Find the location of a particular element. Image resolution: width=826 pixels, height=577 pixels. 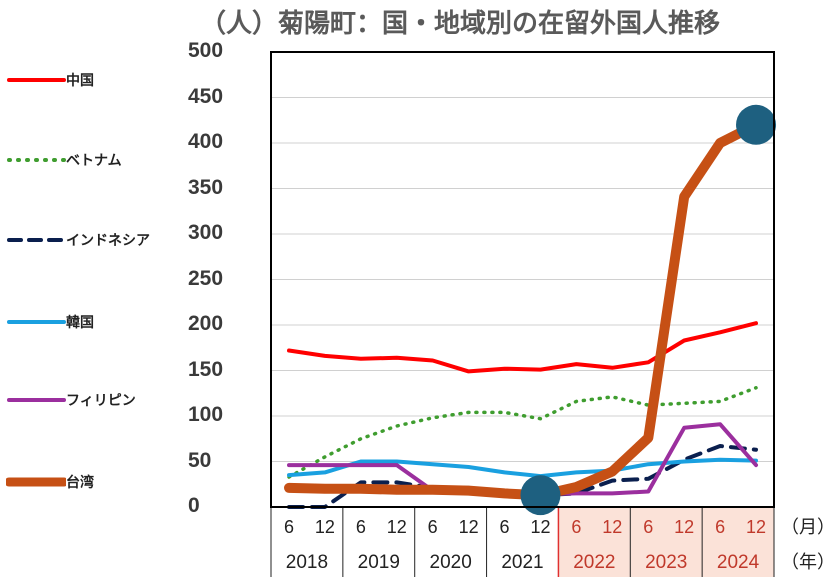

y-tick-label: 450 is located at coordinates (206, 96).